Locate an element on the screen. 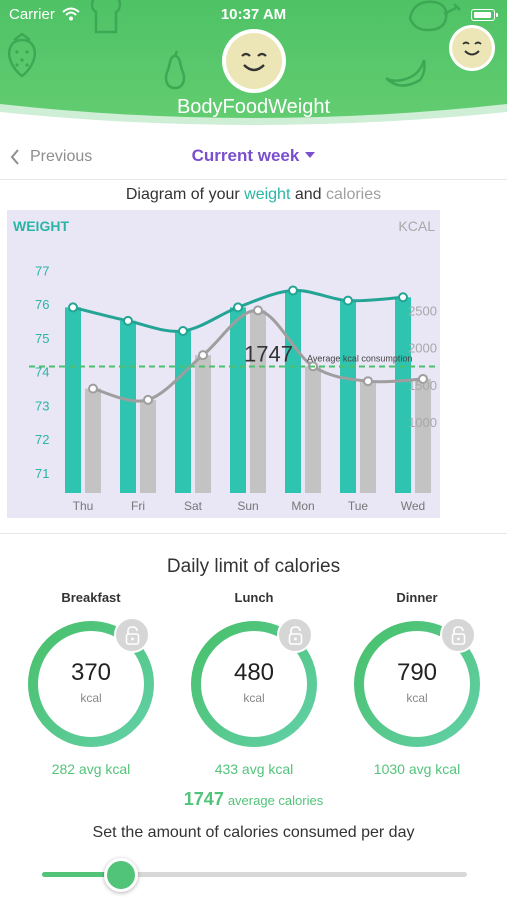 Image resolution: width=507 pixels, height=900 pixels. banana-doodle-icon is located at coordinates (405, 73).